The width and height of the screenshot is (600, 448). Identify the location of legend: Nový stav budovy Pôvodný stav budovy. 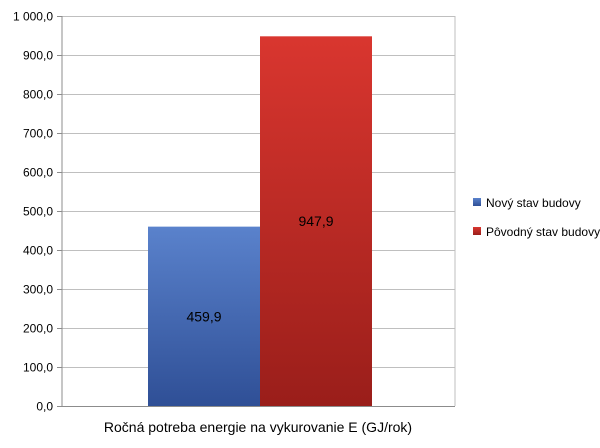
(536, 217).